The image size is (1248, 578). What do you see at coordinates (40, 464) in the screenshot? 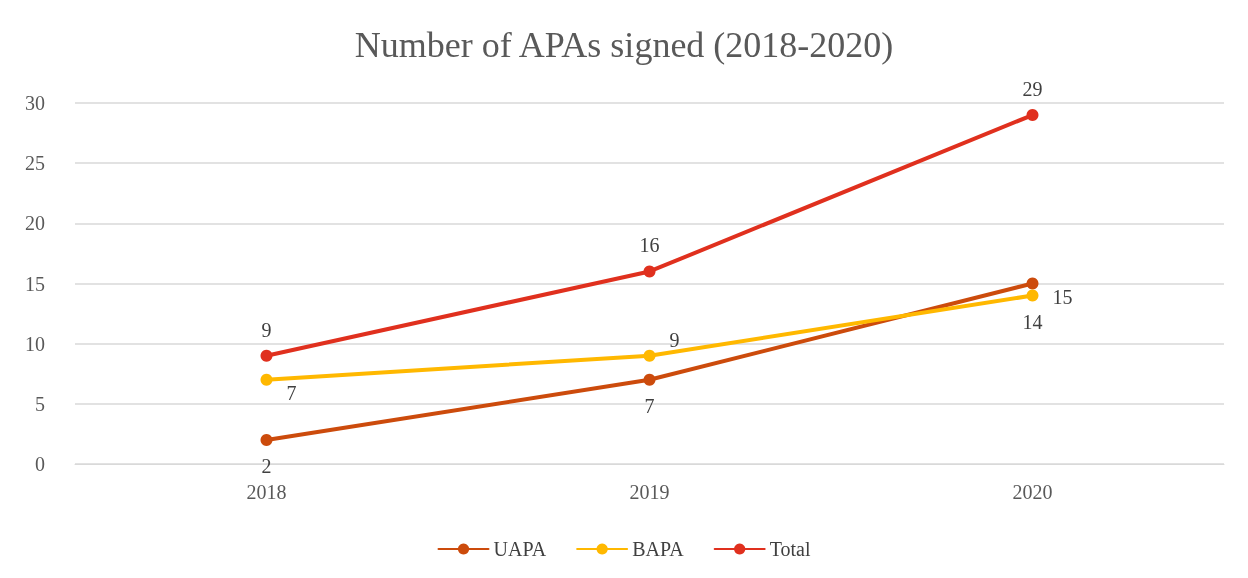
I see `y-tick-label: 0` at bounding box center [40, 464].